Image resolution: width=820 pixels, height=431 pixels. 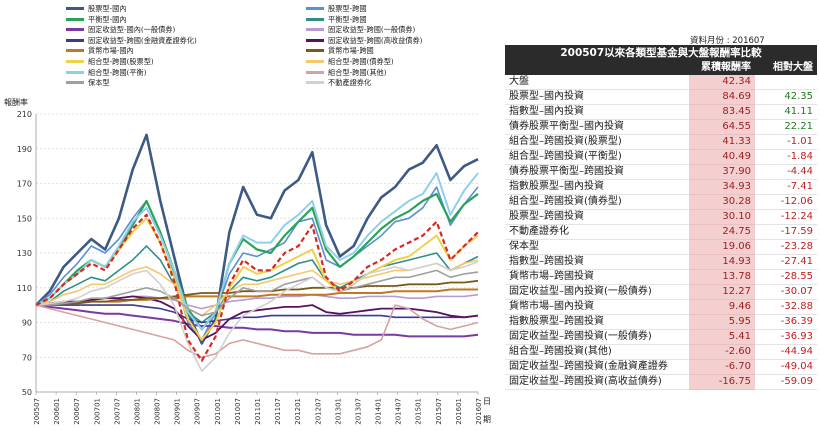 I want to click on legend-label: 平衡型-國內, so click(x=107, y=19).